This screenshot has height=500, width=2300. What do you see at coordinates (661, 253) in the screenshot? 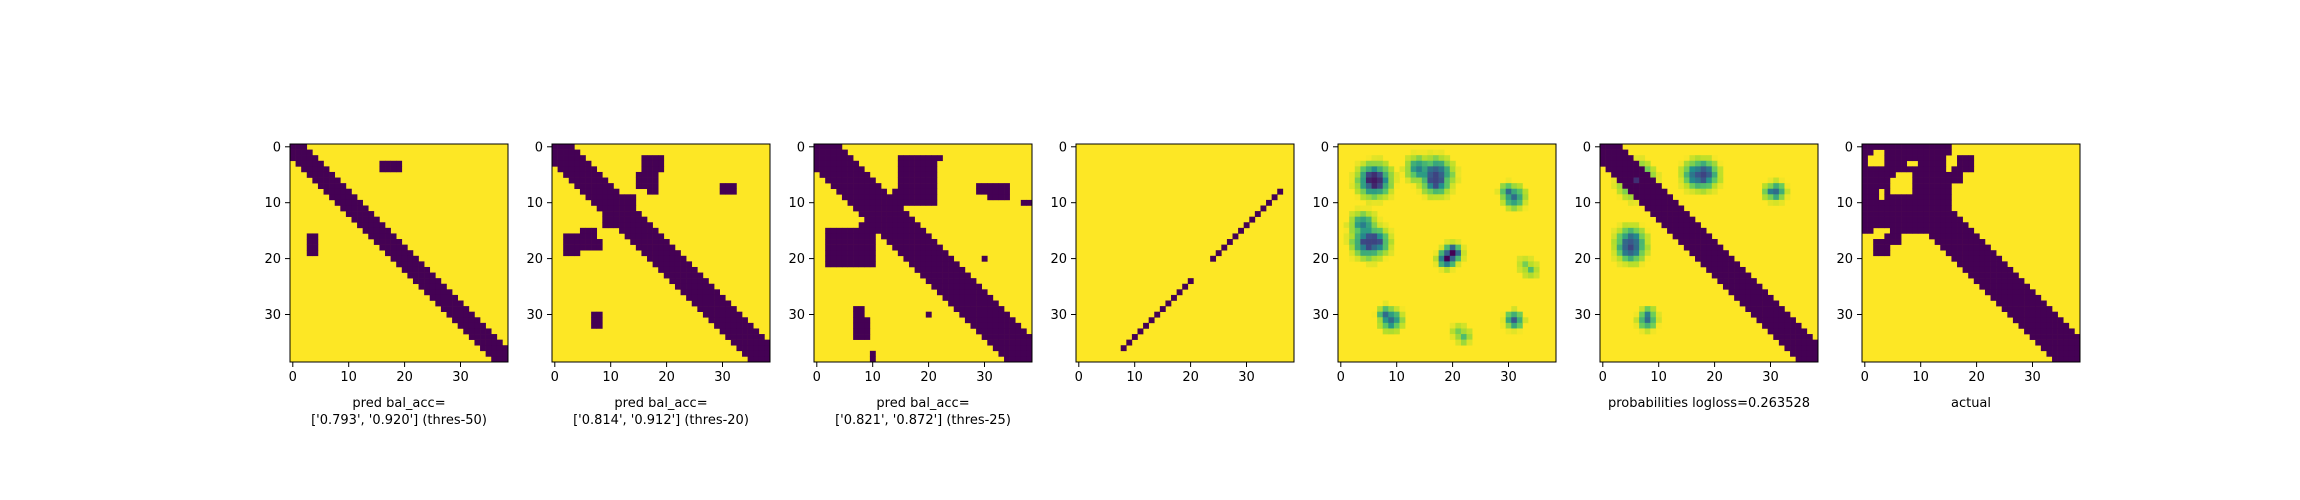
I see `heatmap-frame` at bounding box center [661, 253].